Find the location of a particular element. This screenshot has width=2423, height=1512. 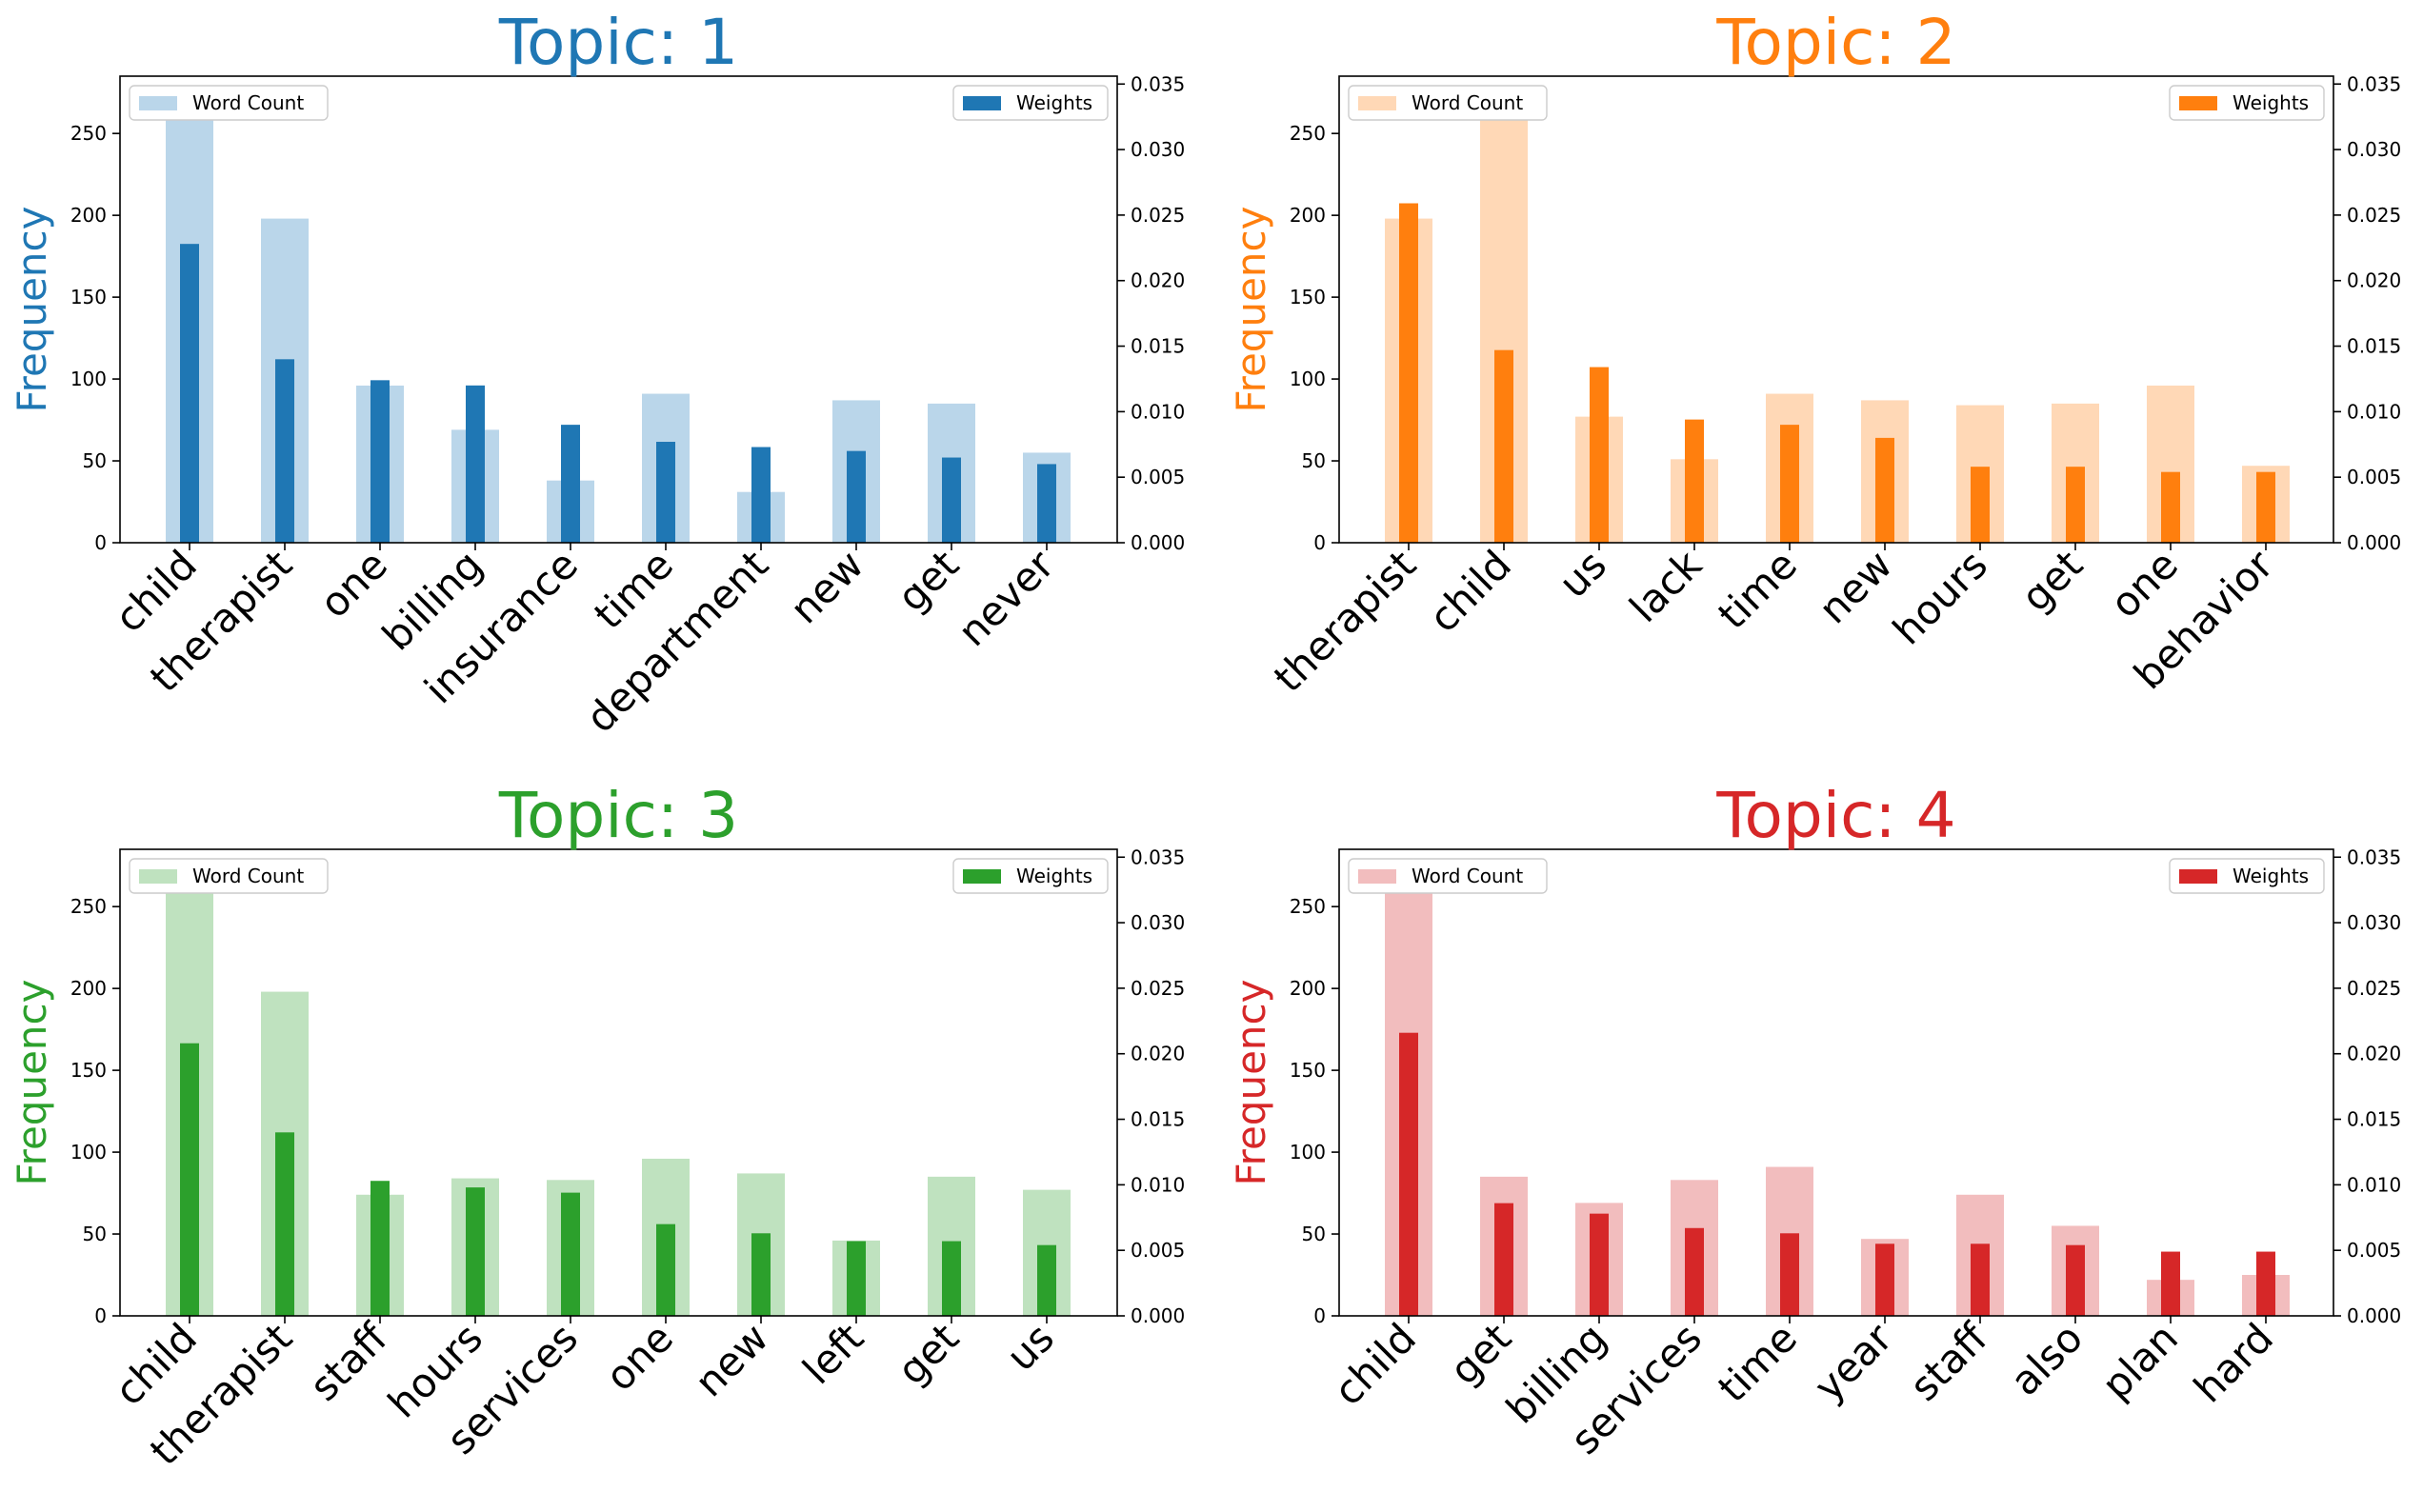

weight-bar-left is located at coordinates (857, 1278).